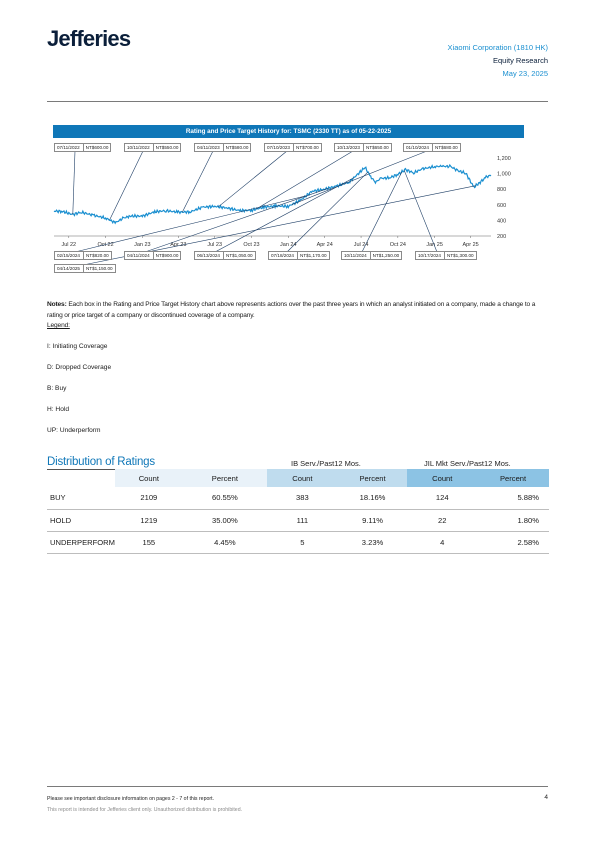  What do you see at coordinates (432, 147) in the screenshot?
I see `price-target-box: 01/10/2024 NT$680.00` at bounding box center [432, 147].